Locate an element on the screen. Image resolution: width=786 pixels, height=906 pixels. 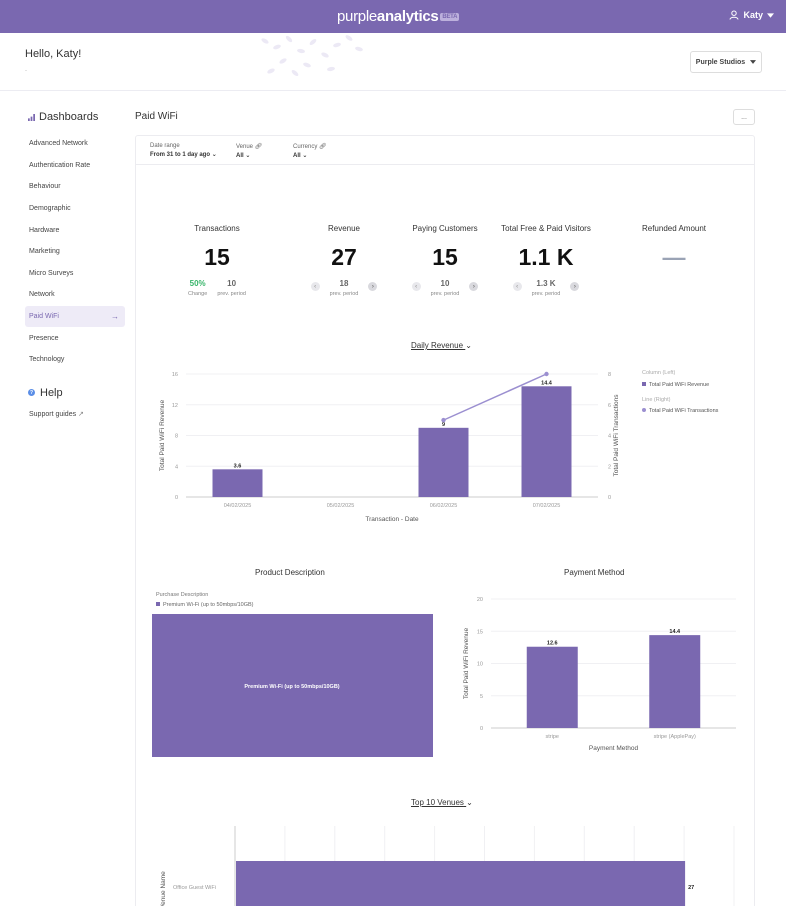
kpi-paying-customers: Paying Customers 15 ‹ 10 prev. period › is located at coordinates (445, 254).